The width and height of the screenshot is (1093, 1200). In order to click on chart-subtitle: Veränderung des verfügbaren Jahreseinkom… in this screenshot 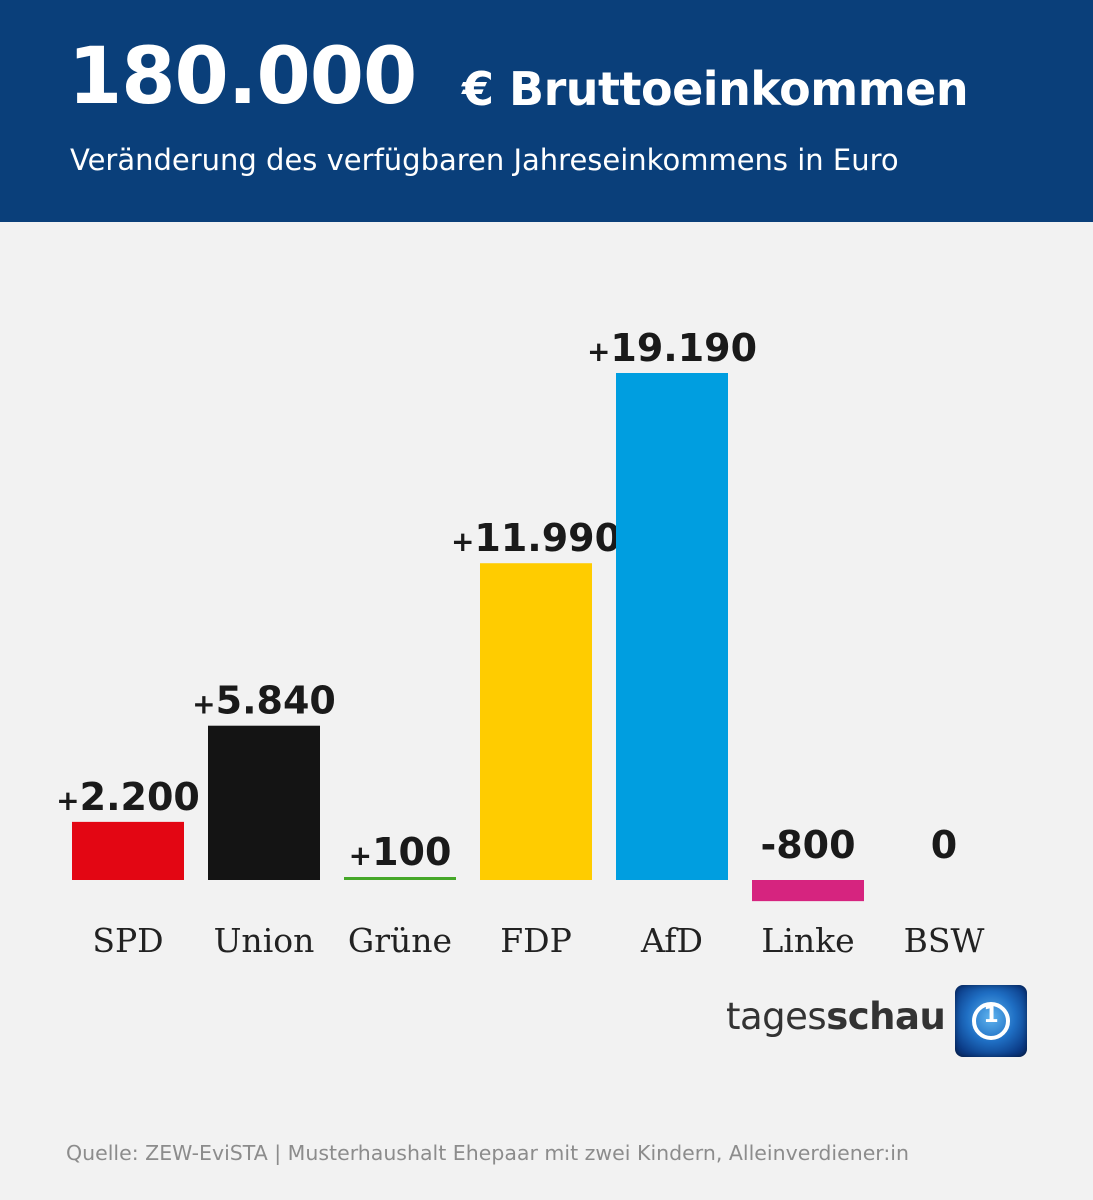, I will do `click(484, 160)`.